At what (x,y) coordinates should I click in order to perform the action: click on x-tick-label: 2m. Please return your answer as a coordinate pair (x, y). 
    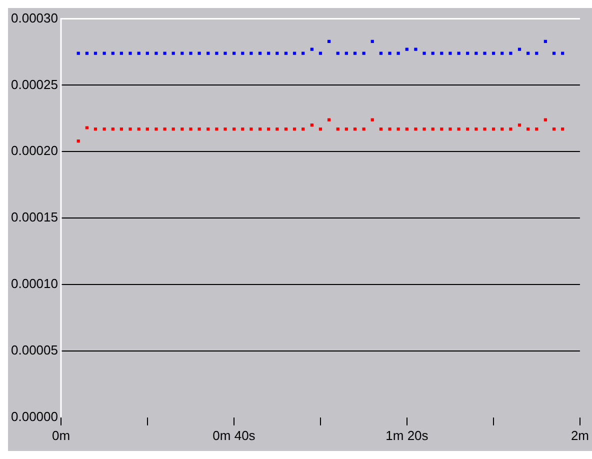
    Looking at the image, I should click on (579, 435).